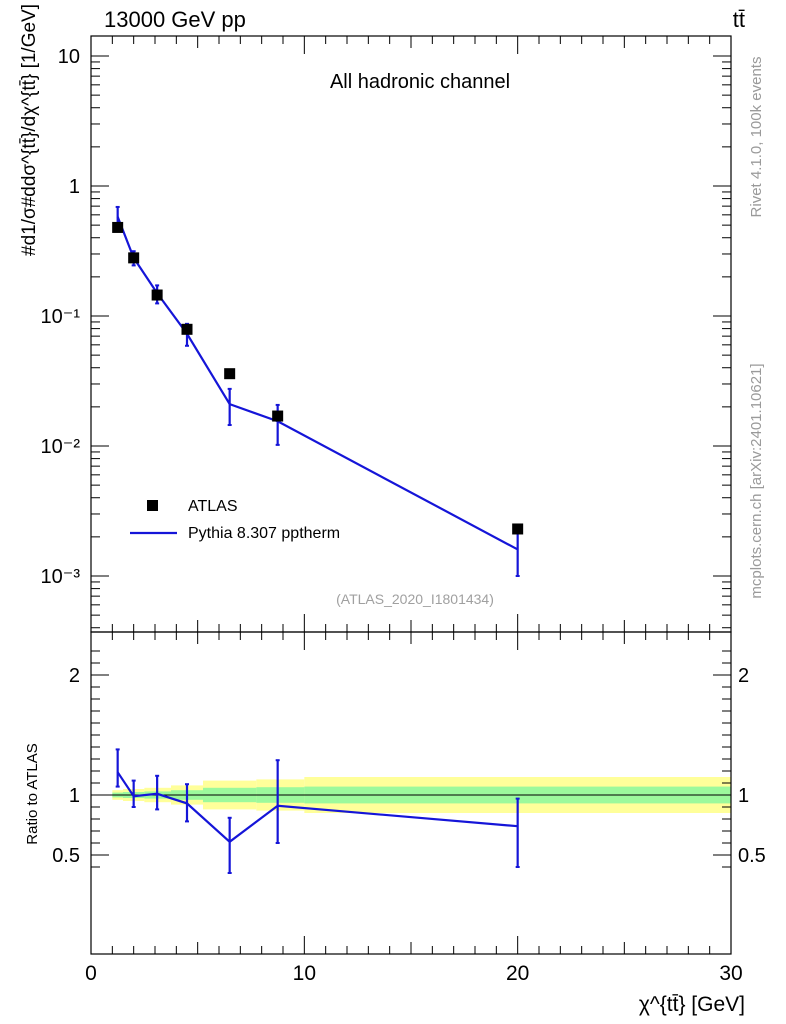  Describe the element at coordinates (235, 520) in the screenshot. I see `legend: ATLAS Pythia 8.307 pptherm` at that location.